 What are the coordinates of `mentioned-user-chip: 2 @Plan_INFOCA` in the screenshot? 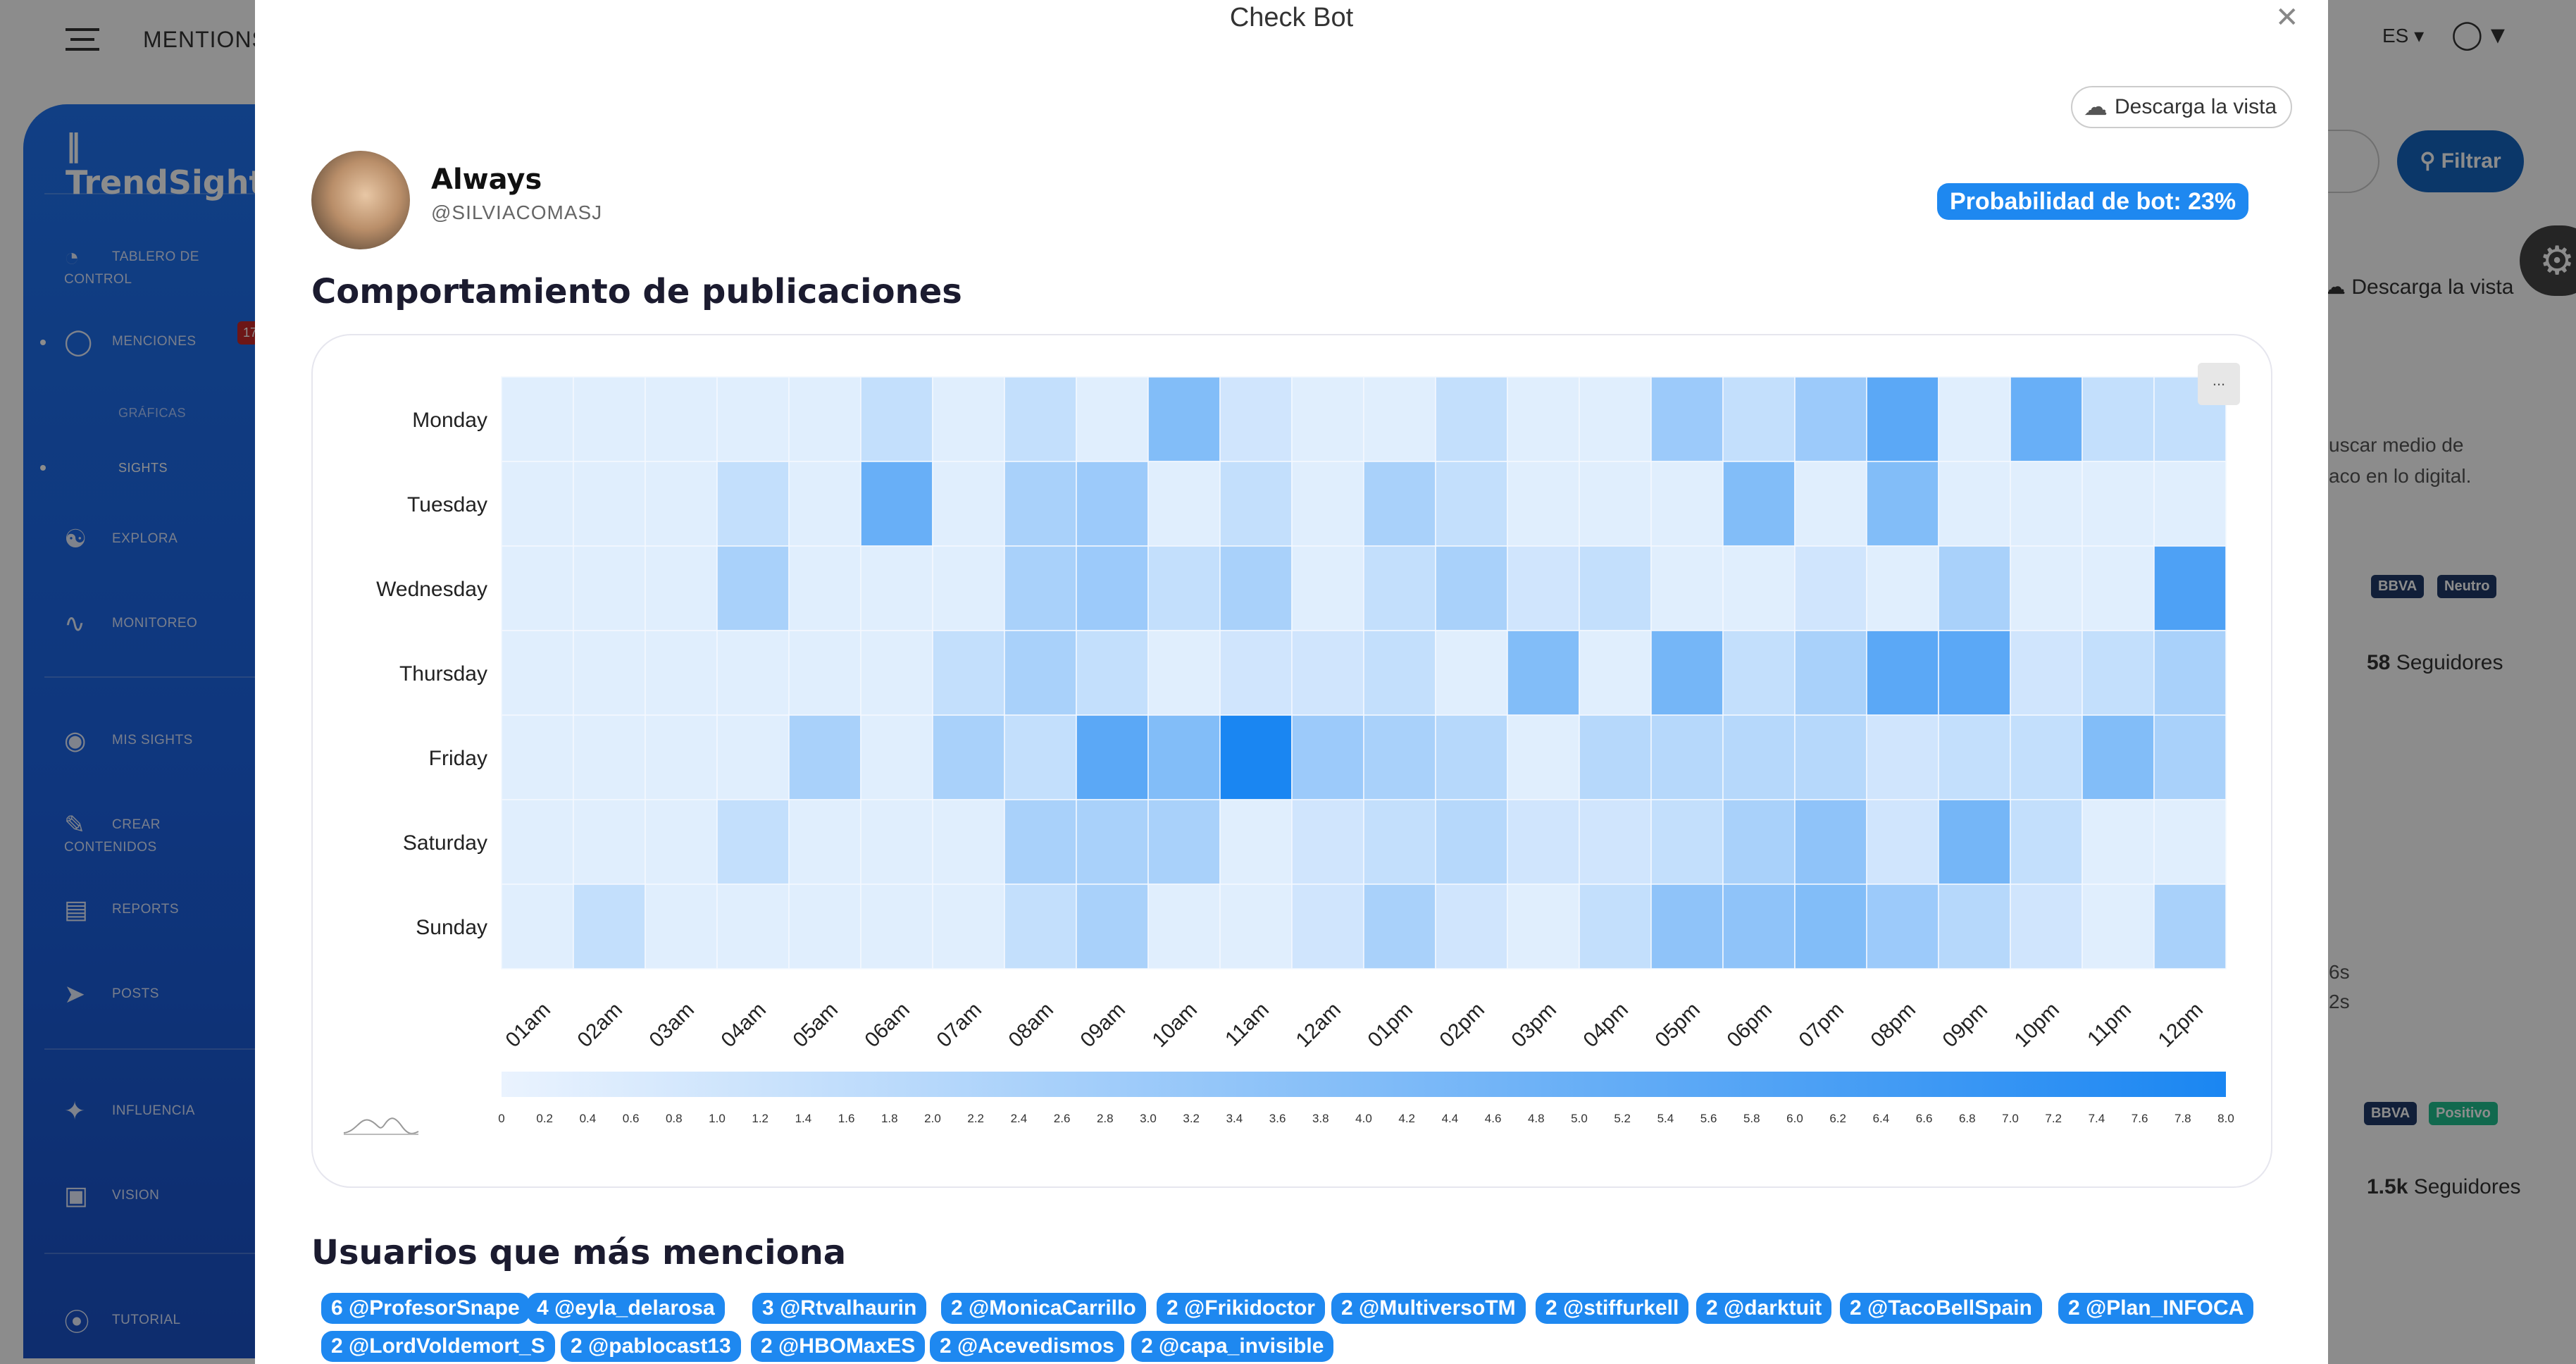 It's located at (2156, 1308).